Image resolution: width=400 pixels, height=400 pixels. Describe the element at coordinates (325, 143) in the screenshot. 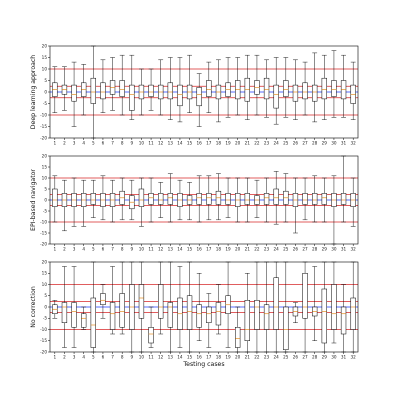

I see `x-tick-label: 29` at that location.